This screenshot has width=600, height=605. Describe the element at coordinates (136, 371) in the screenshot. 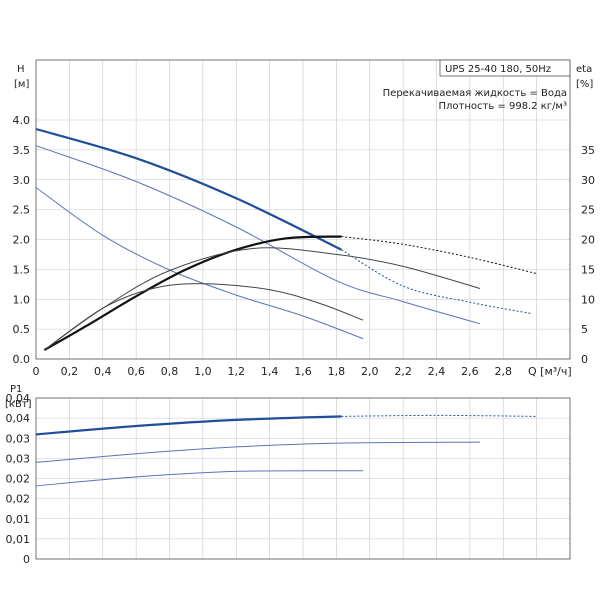

I see `x-tick-label: 0,6` at that location.